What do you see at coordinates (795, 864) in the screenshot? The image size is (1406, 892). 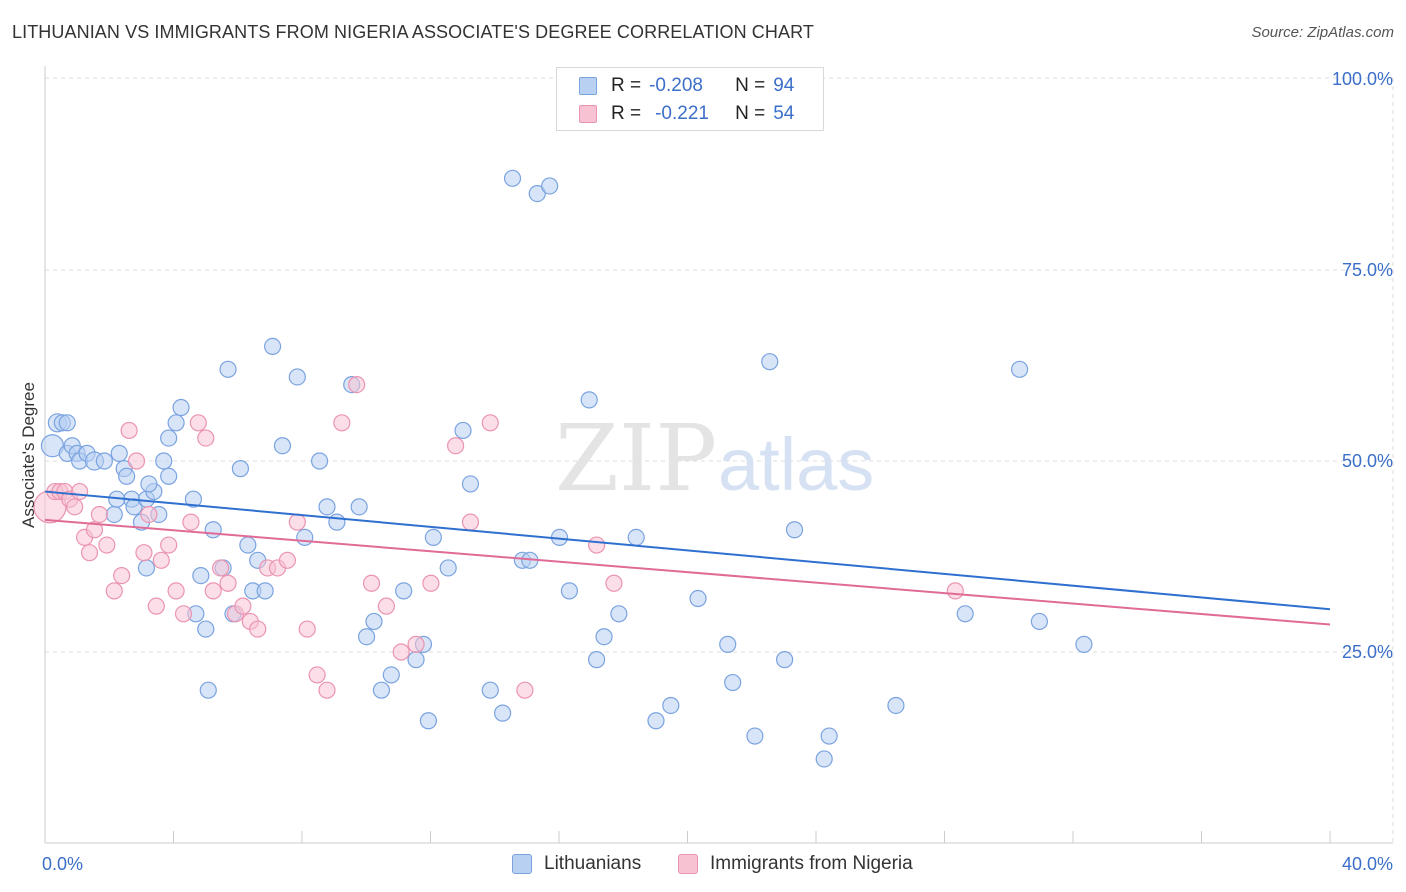 I see `bottom-legend-nigeria: Immigrants from Nigeria` at bounding box center [795, 864].